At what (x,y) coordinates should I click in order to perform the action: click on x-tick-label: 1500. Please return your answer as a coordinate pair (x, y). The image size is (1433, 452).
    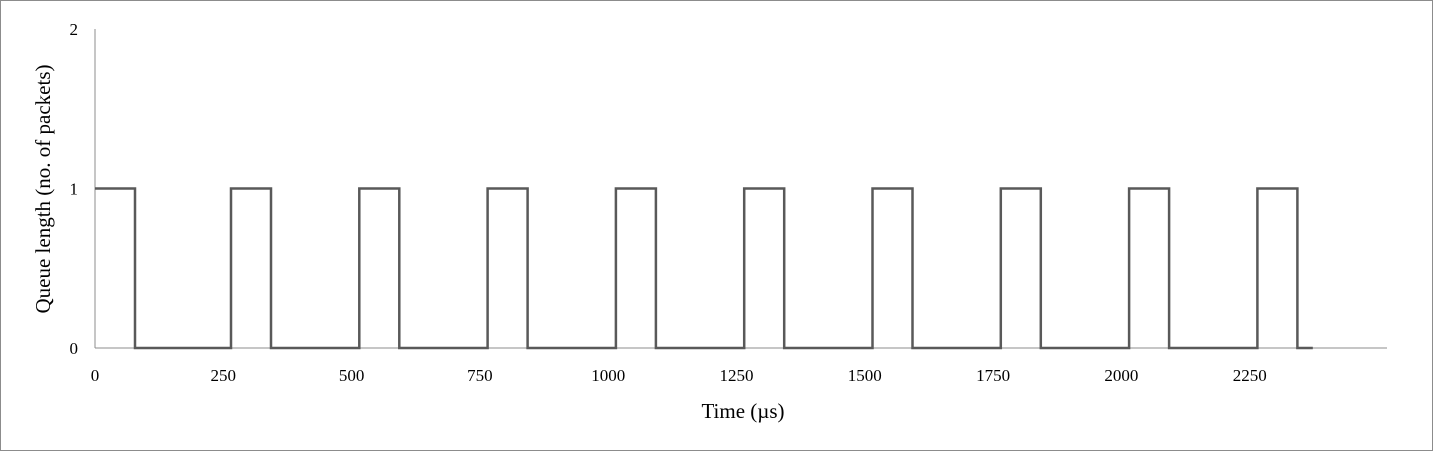
    Looking at the image, I should click on (865, 375).